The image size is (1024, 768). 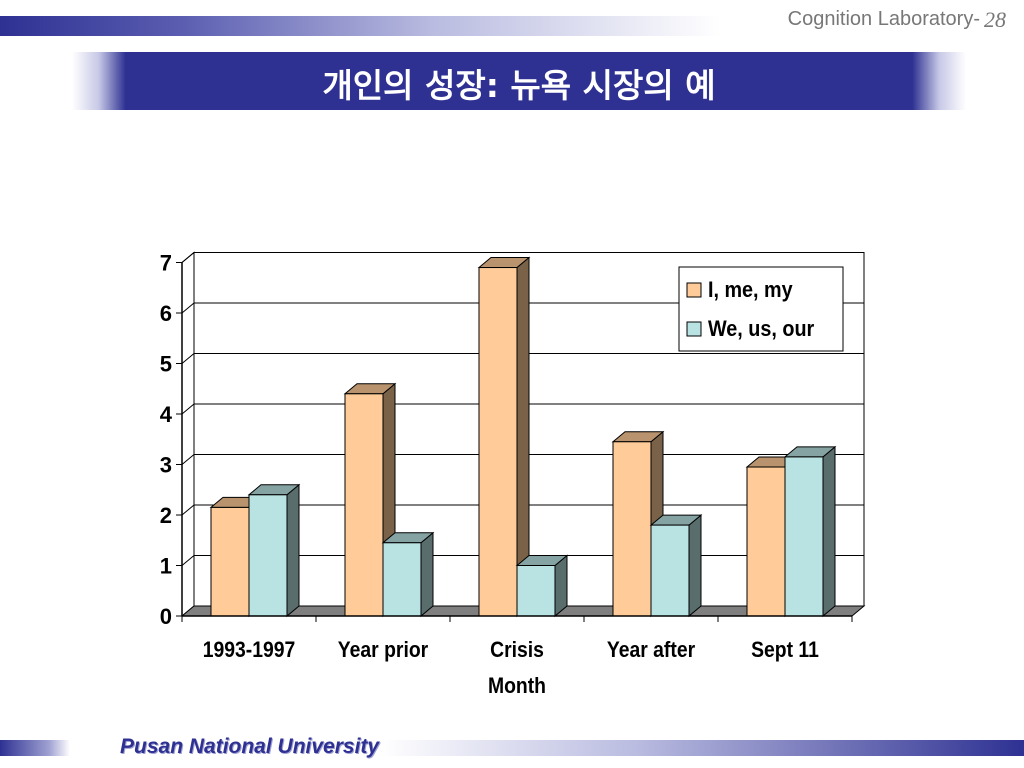 I want to click on header-stripe, so click(x=360, y=26).